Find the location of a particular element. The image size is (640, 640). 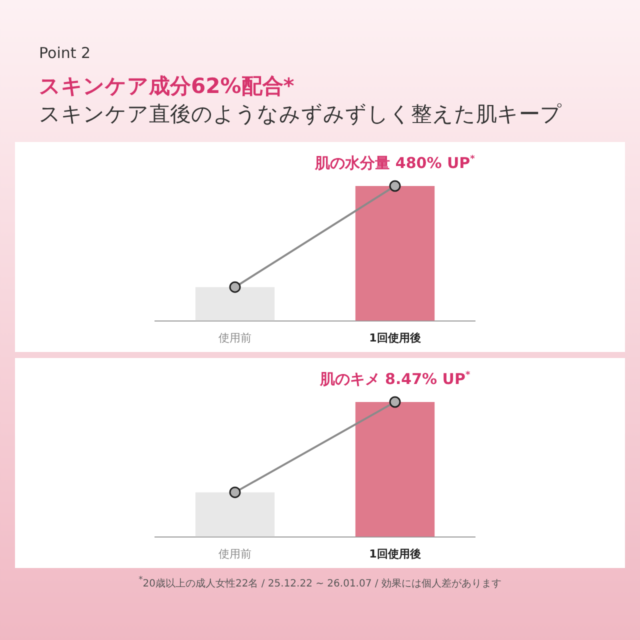

chart-subtitle: スキンケア直後のようなみずみずしく整えた肌キープ is located at coordinates (301, 114).